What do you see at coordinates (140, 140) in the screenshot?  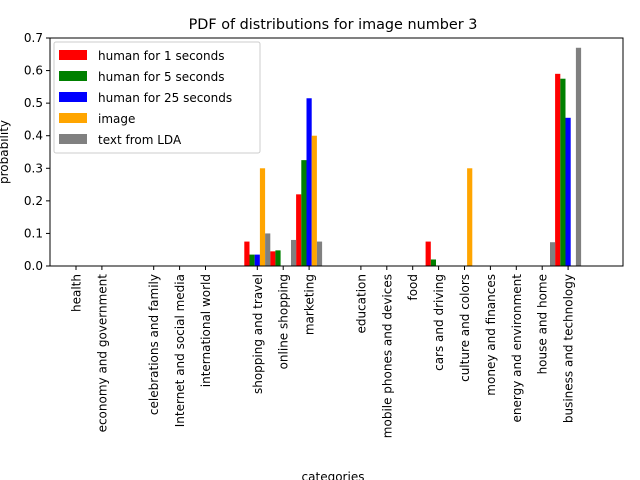 I see `legend-label: text from LDA` at bounding box center [140, 140].